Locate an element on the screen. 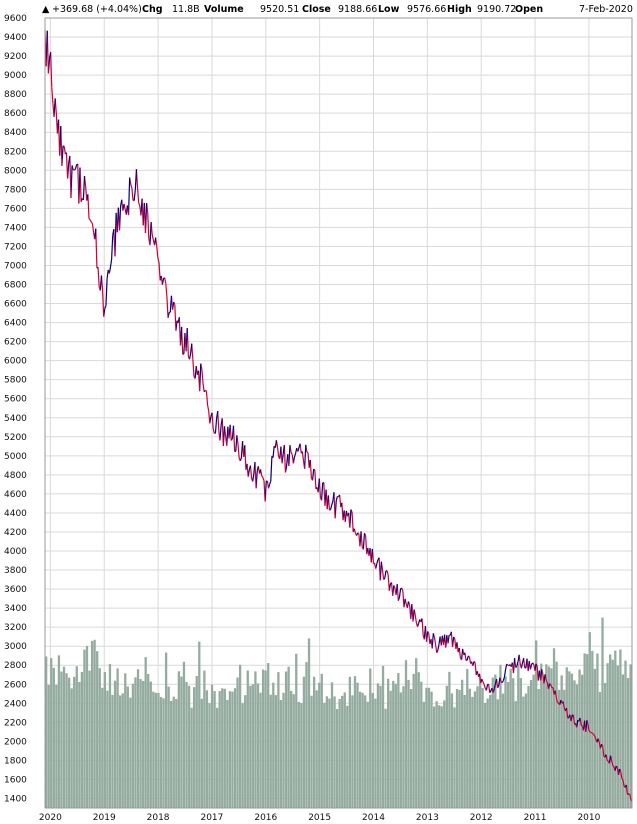 The width and height of the screenshot is (637, 824). y-tick-label: 6400 is located at coordinates (15, 324).